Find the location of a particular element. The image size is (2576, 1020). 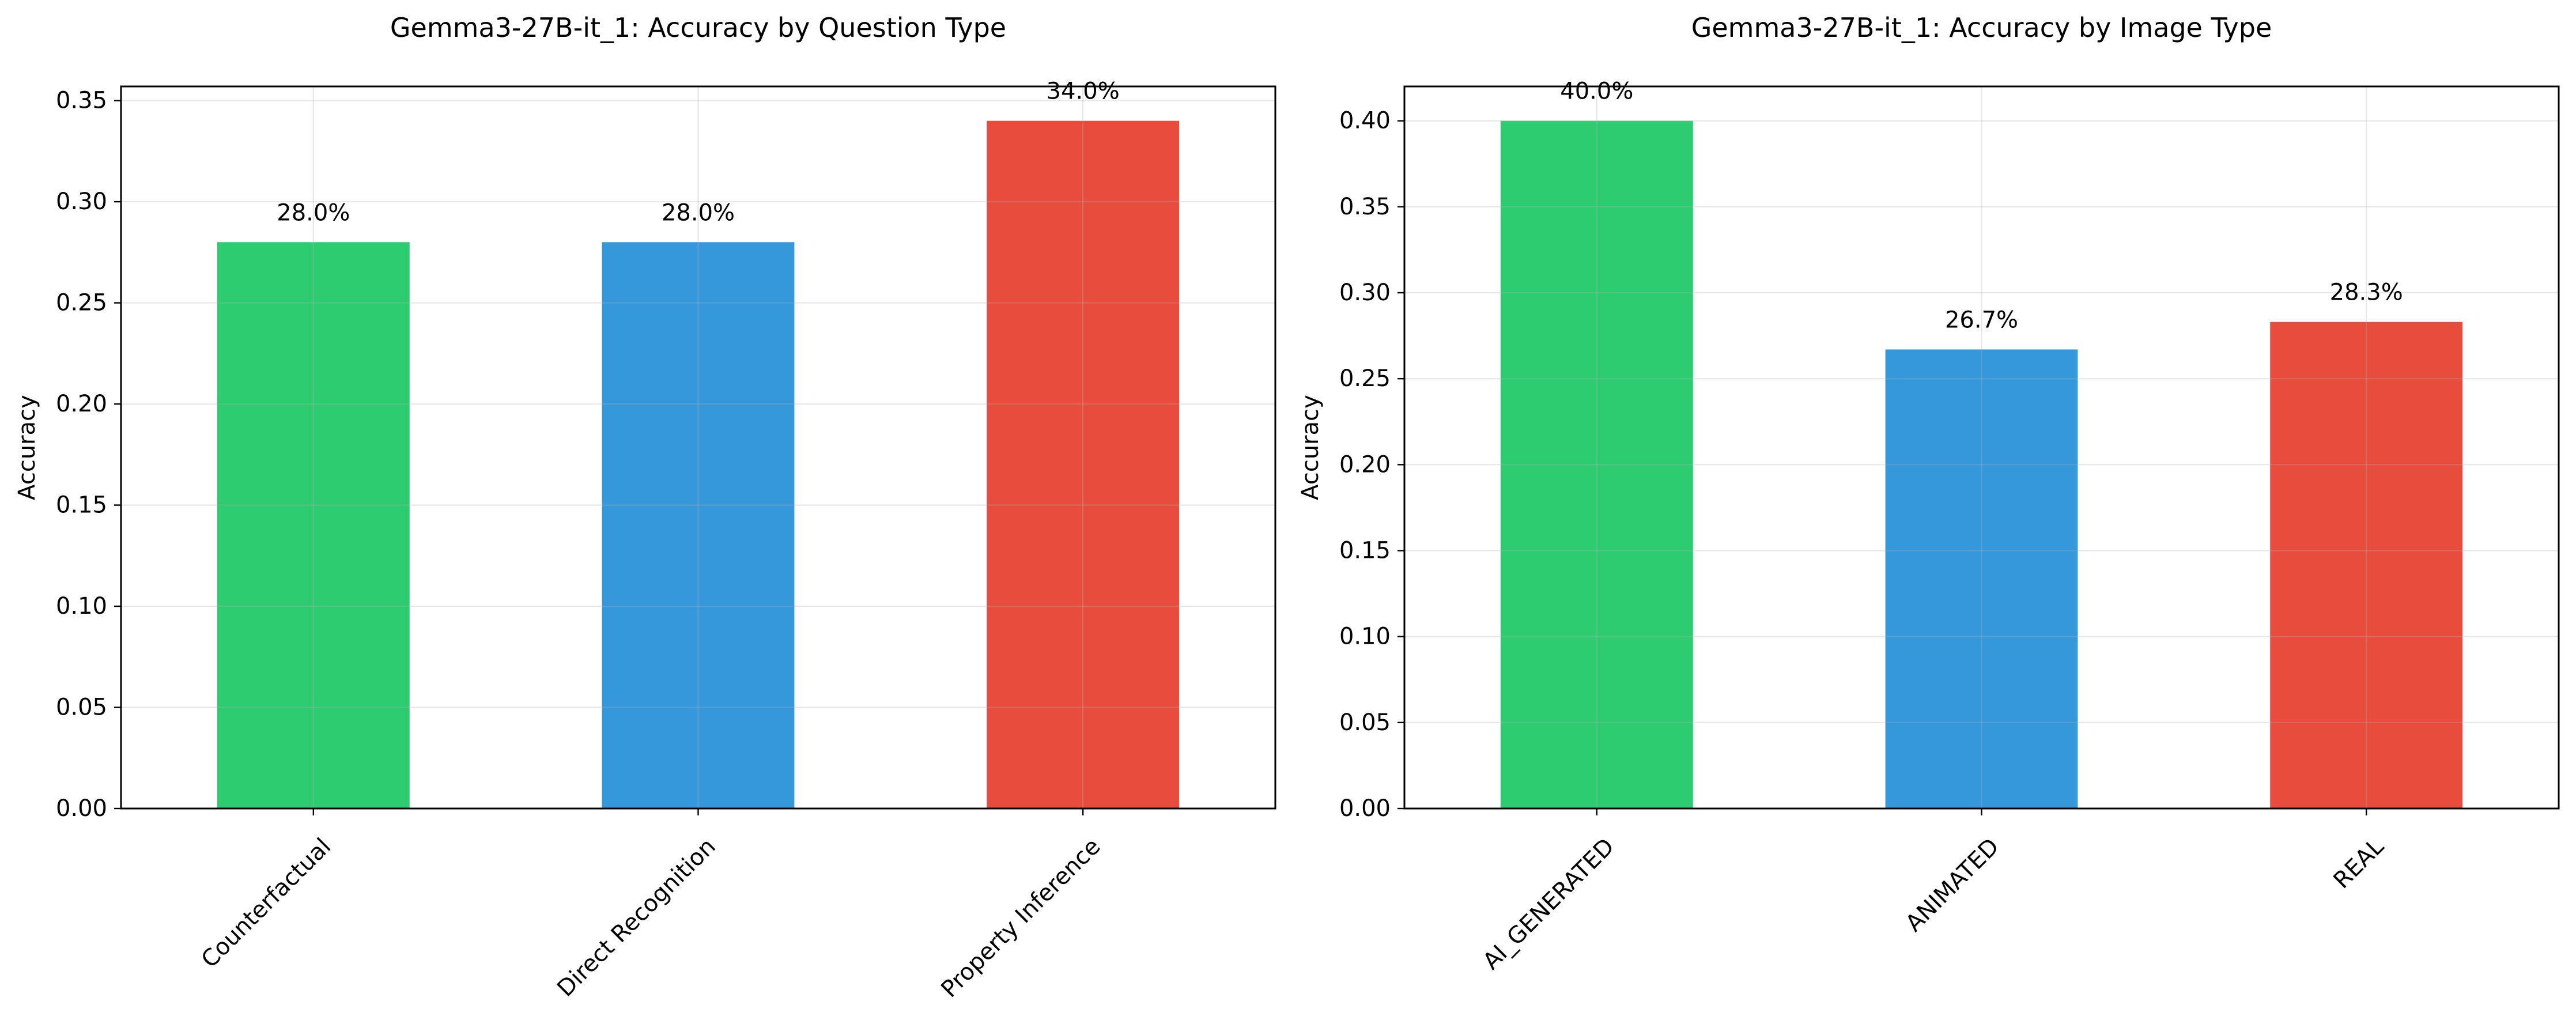

bar-value-label: 26.7% is located at coordinates (1981, 320).